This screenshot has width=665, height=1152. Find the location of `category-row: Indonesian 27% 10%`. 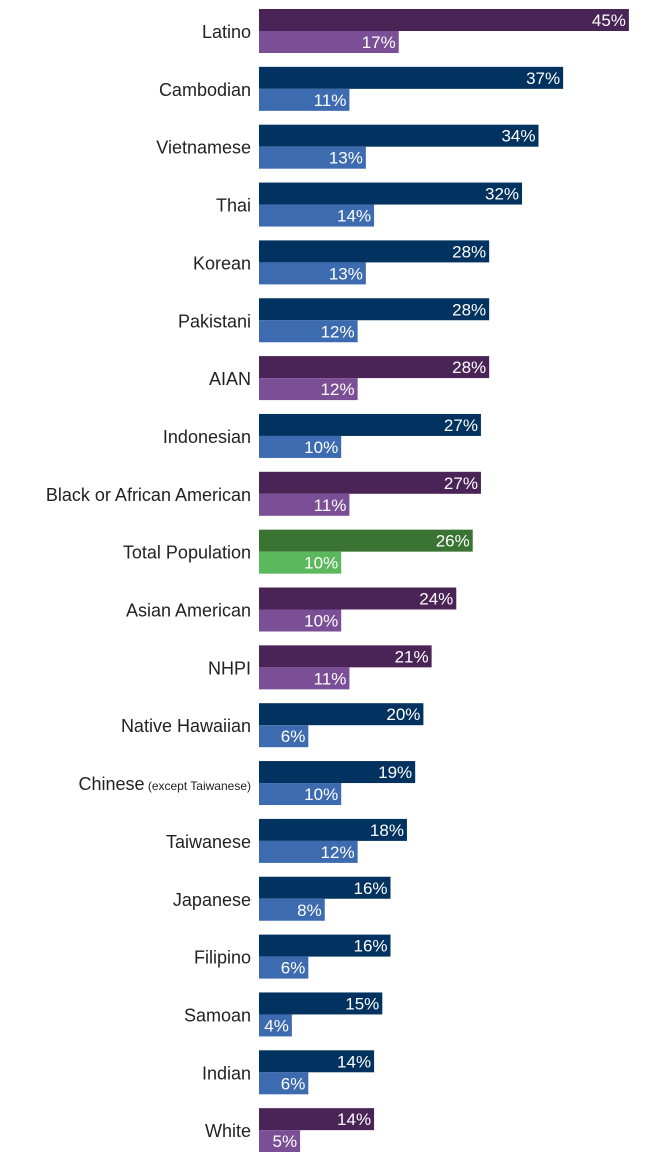

category-row: Indonesian 27% 10% is located at coordinates (322, 435).